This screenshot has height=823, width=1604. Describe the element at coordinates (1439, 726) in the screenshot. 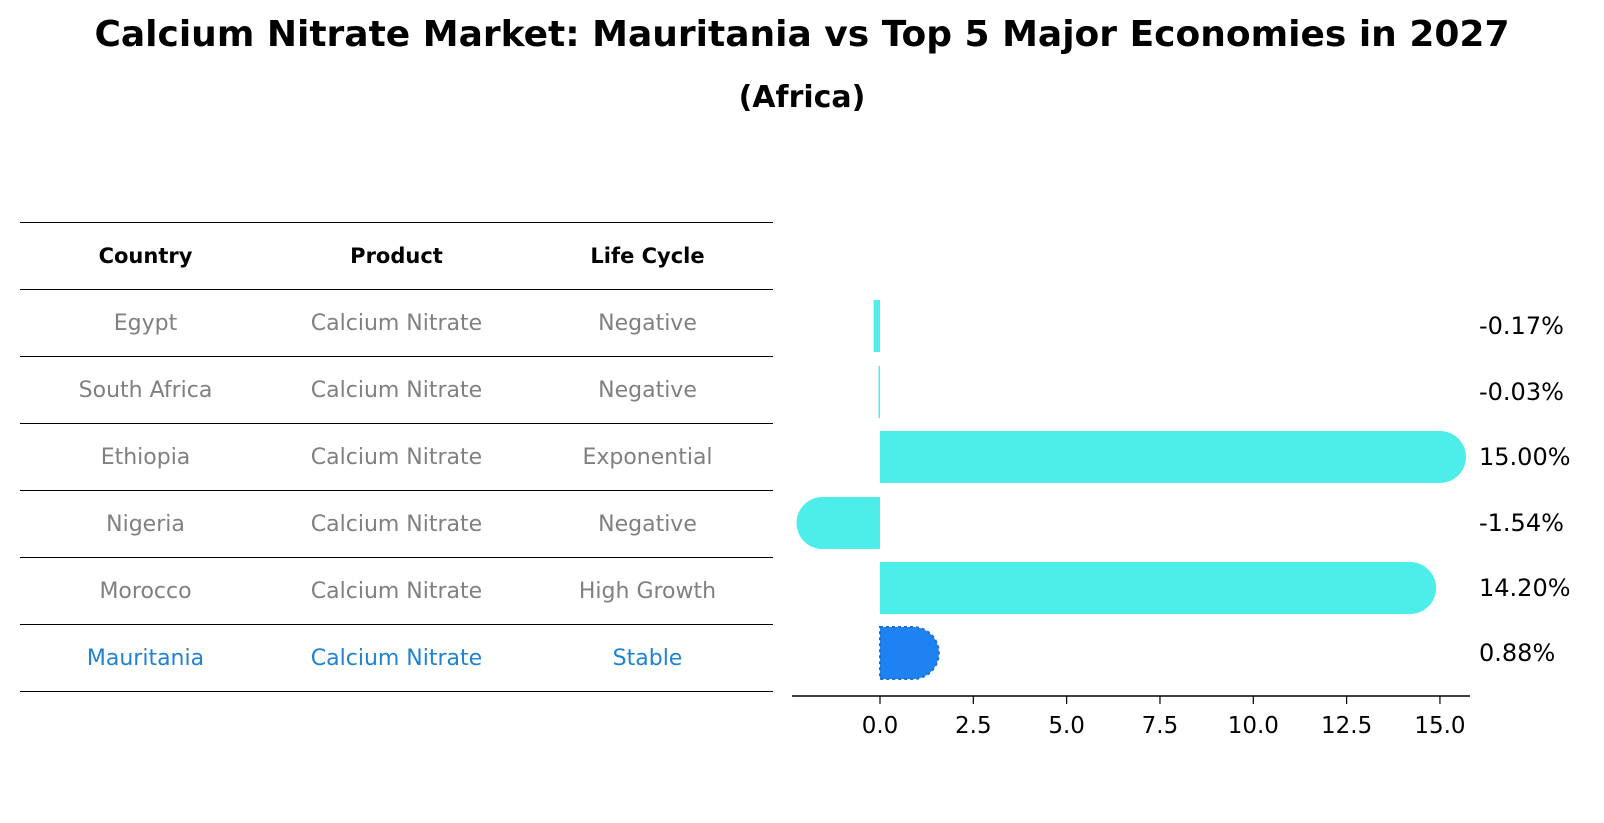

I see `x-tick-label: 15.0` at that location.